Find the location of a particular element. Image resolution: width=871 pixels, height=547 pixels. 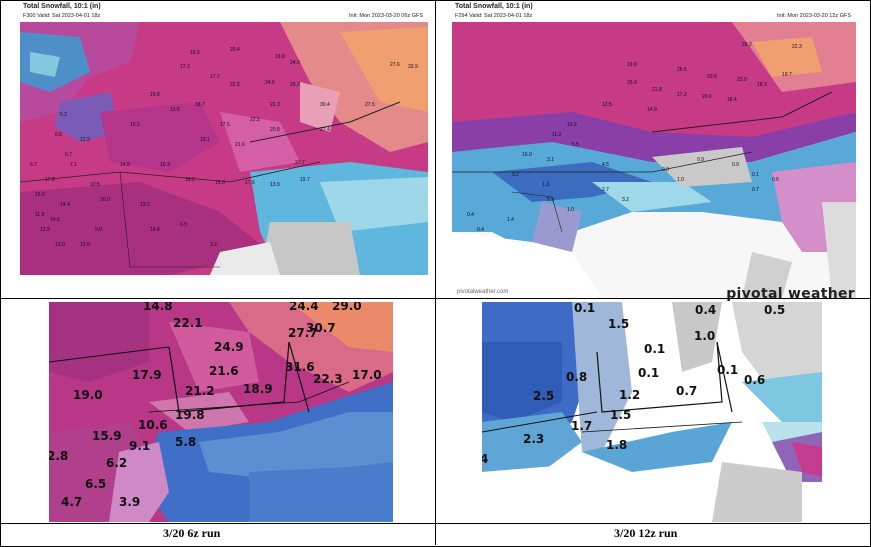

map-title: Total Snowfall, 10:1 (in) is located at coordinates (62, 6).